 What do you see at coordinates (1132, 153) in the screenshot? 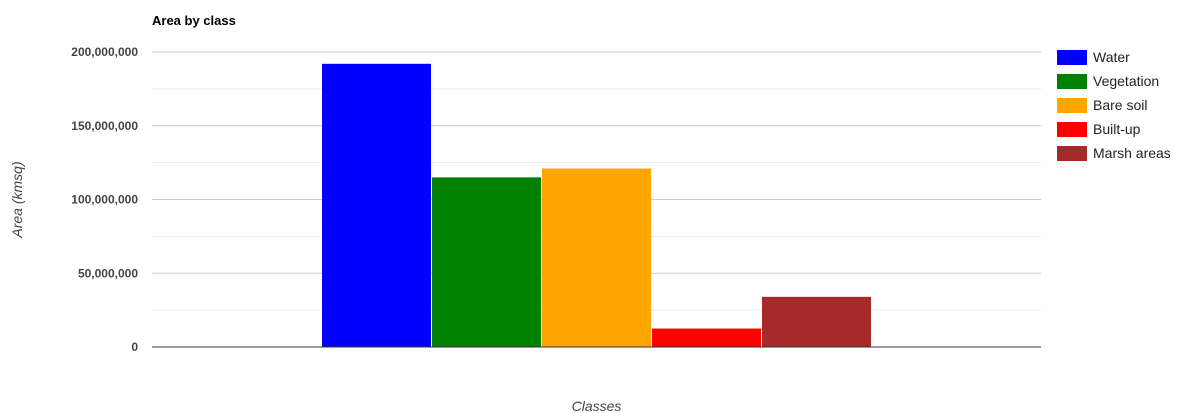
I see `legend-label: Marsh areas` at bounding box center [1132, 153].